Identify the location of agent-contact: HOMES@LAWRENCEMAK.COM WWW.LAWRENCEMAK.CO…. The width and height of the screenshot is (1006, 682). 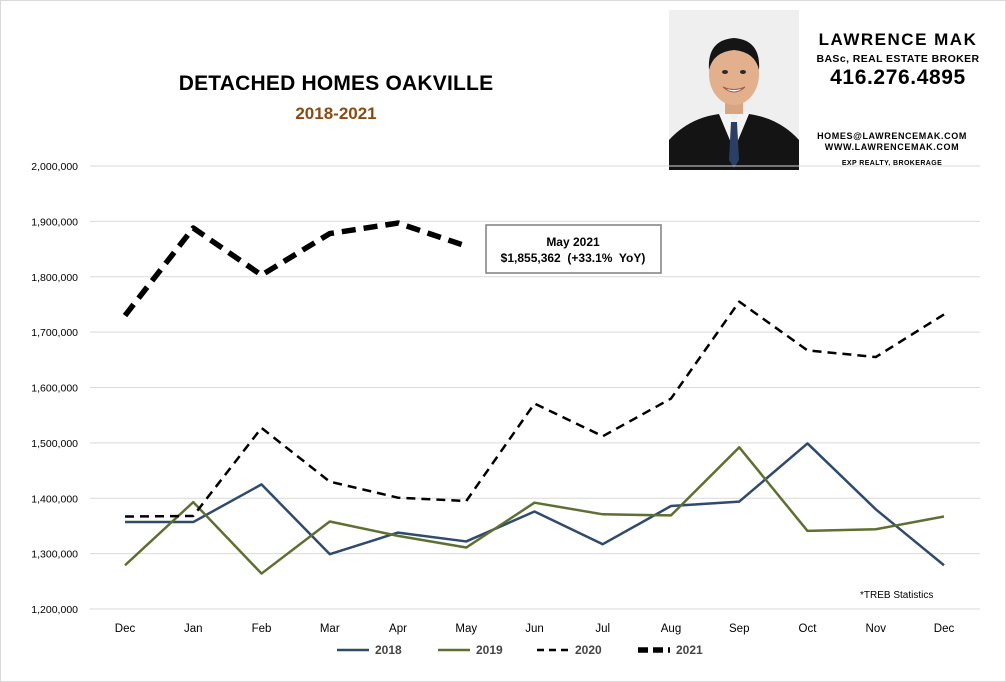
(892, 150).